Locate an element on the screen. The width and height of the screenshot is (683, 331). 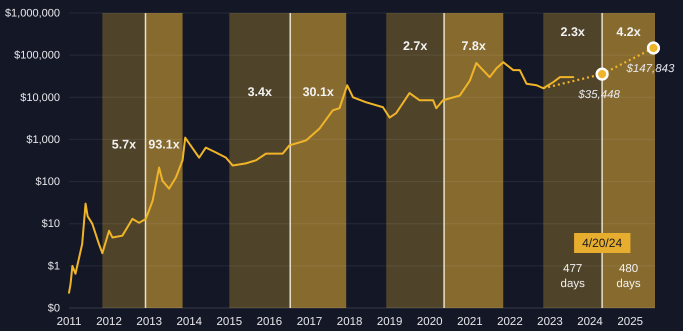
y-tick-label: $100,000 is located at coordinates (37, 56).